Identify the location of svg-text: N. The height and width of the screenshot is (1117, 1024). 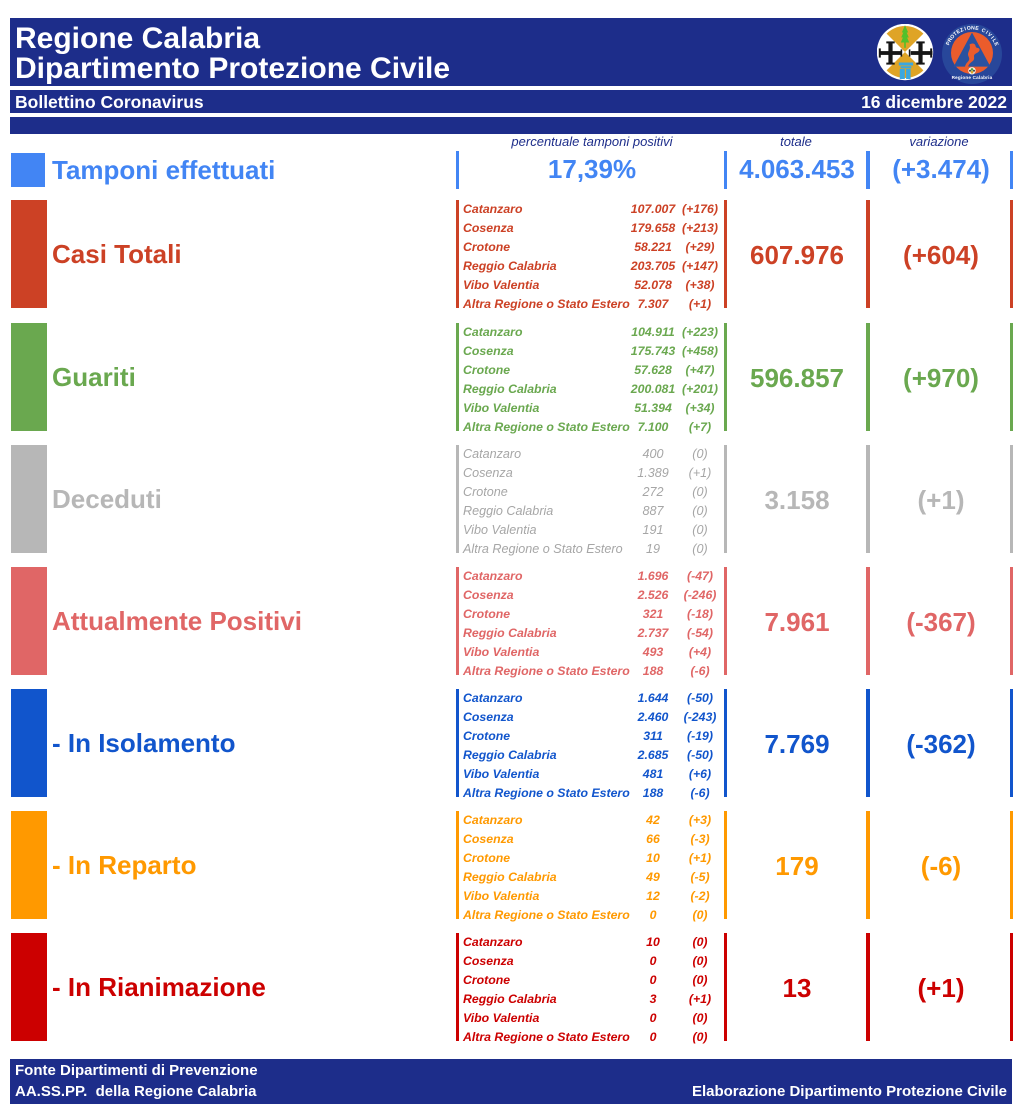
(973, 28).